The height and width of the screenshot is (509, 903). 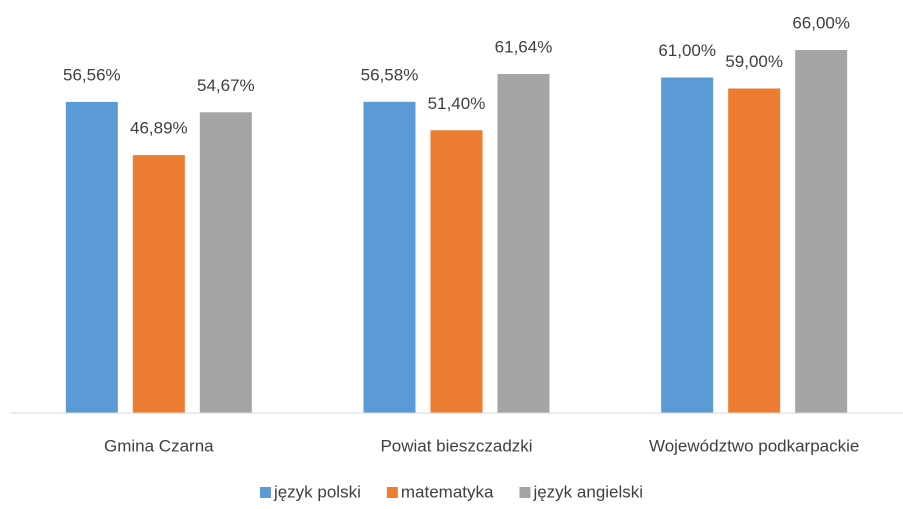 What do you see at coordinates (317, 491) in the screenshot?
I see `legend-label: język polski` at bounding box center [317, 491].